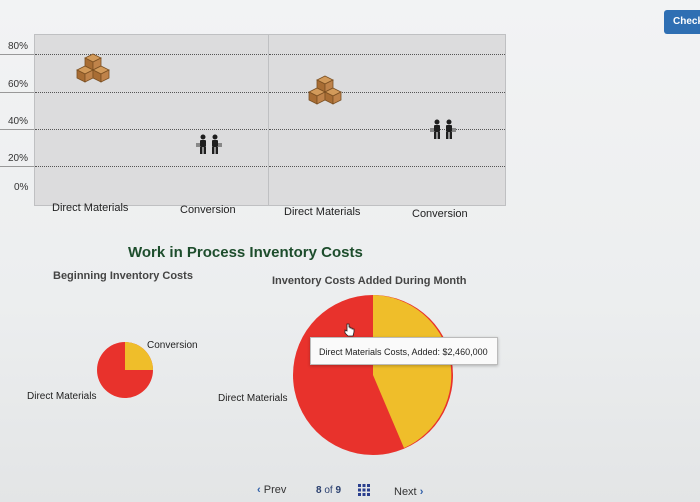  Describe the element at coordinates (18, 46) in the screenshot. I see `y-tick-80: 80%` at that location.